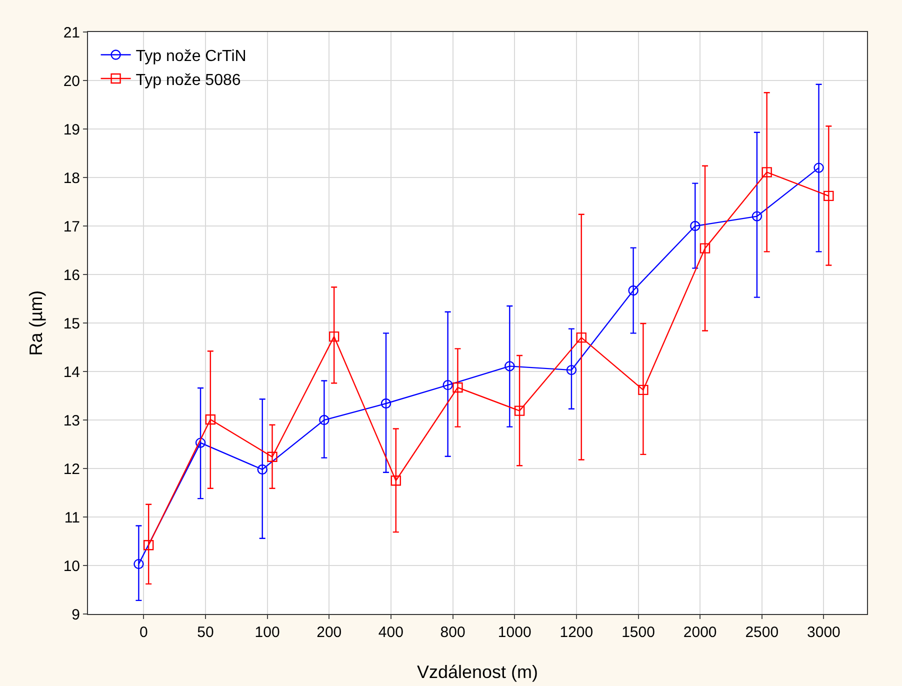 The image size is (902, 686). Describe the element at coordinates (143, 632) in the screenshot. I see `x-tick-label: 0` at that location.